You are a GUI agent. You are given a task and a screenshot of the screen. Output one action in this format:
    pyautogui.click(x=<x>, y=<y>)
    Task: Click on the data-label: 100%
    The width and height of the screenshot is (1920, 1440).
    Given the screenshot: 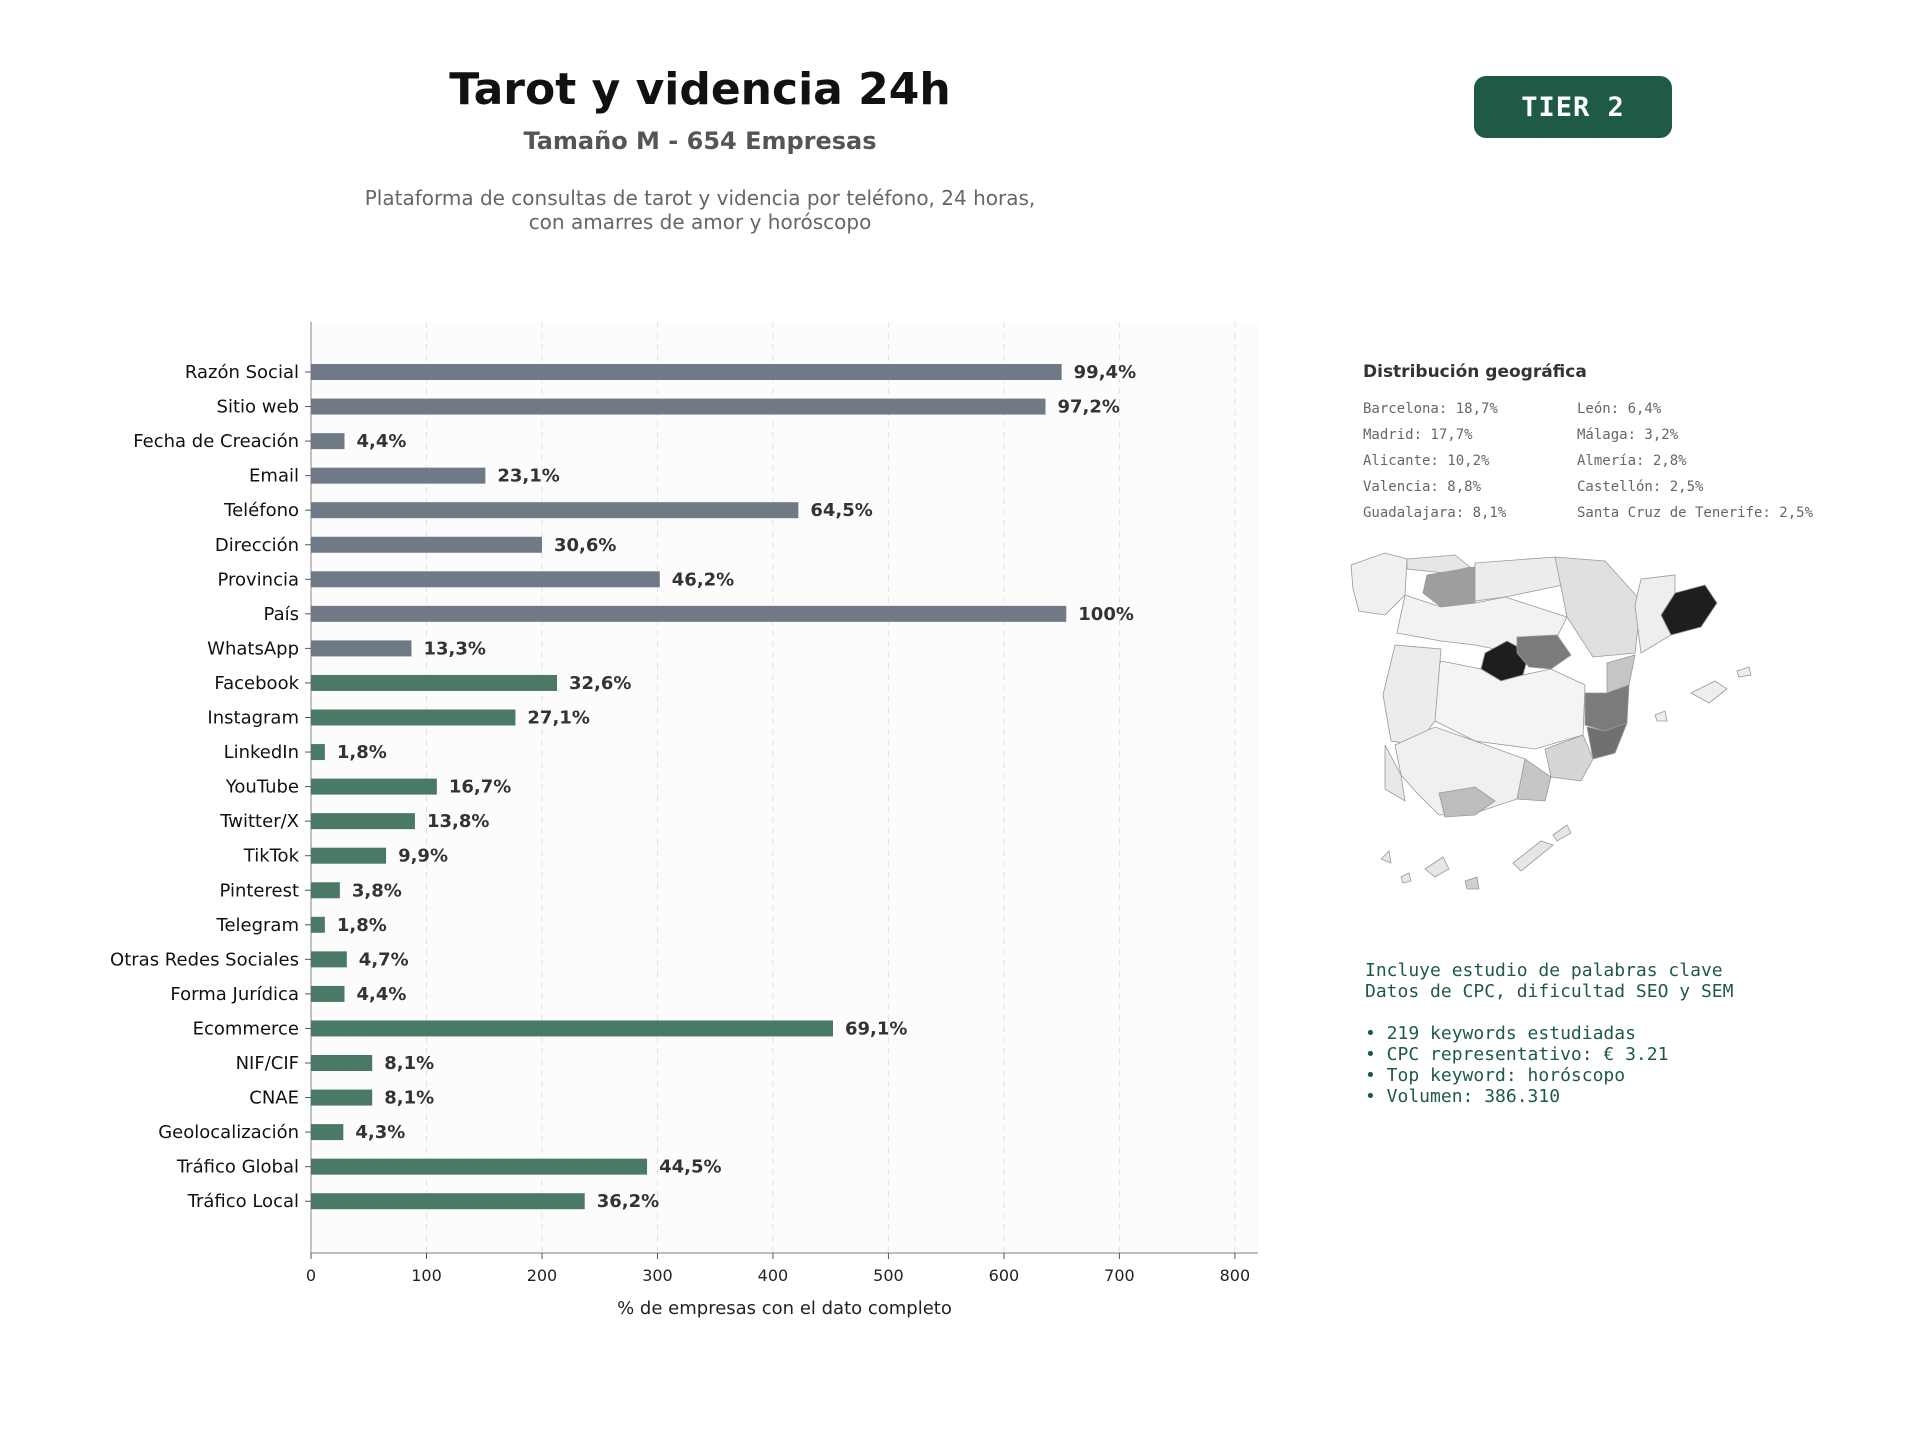 What is the action you would take?
    pyautogui.click(x=1106, y=614)
    